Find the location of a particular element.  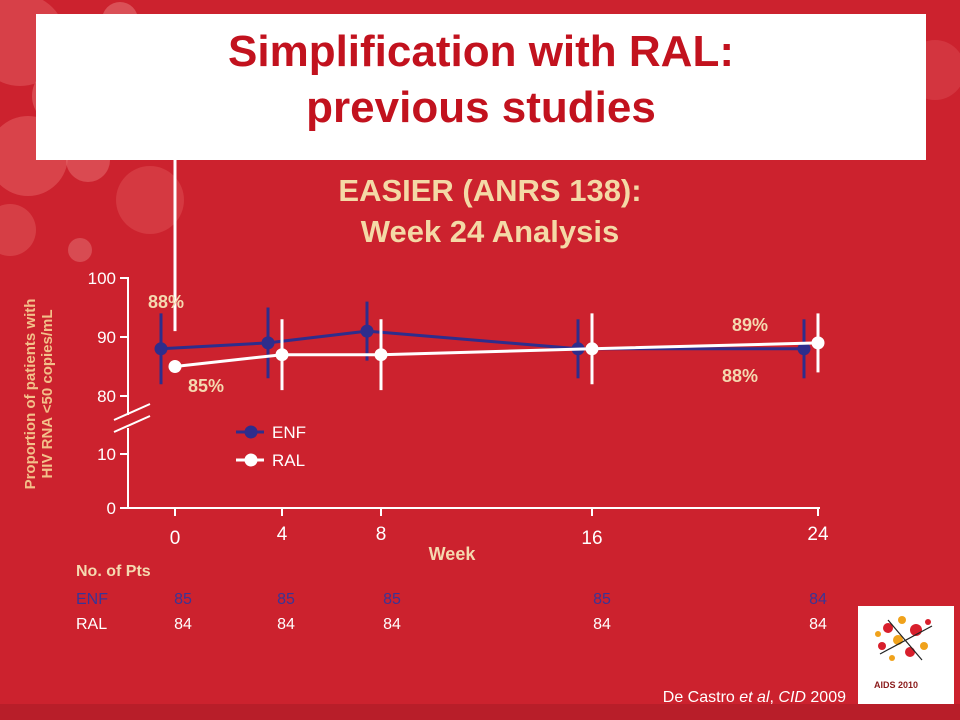

legend-label: ENF is located at coordinates (289, 432).